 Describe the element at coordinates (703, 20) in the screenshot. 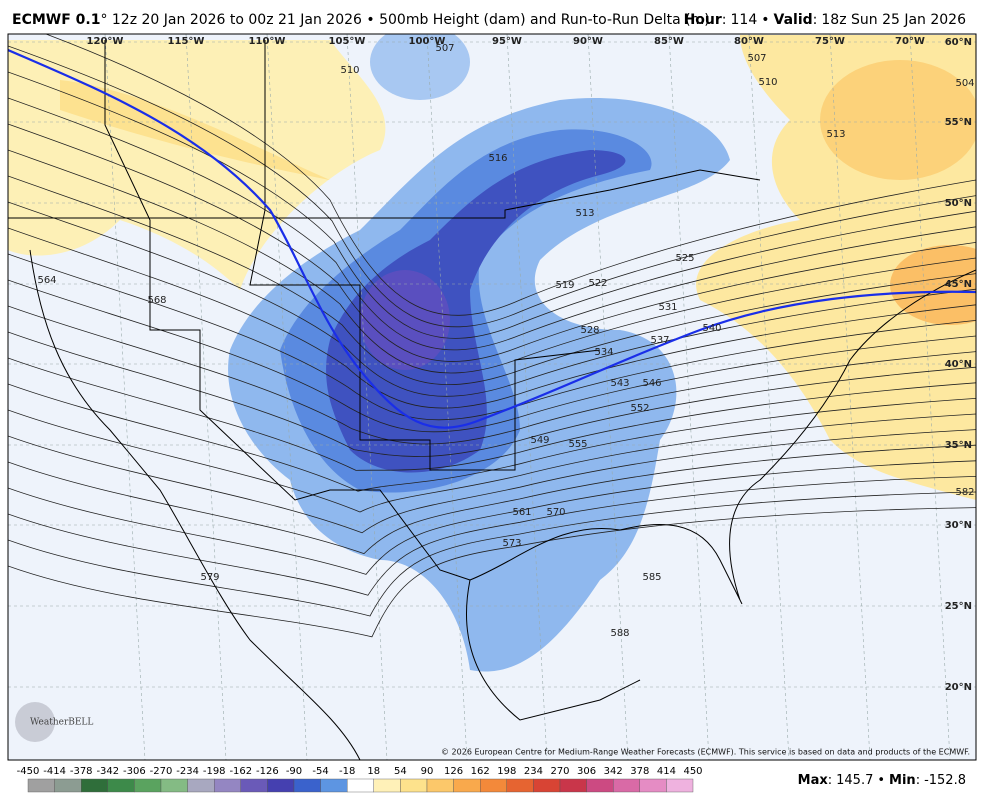

I see `hour-label: Hour` at that location.